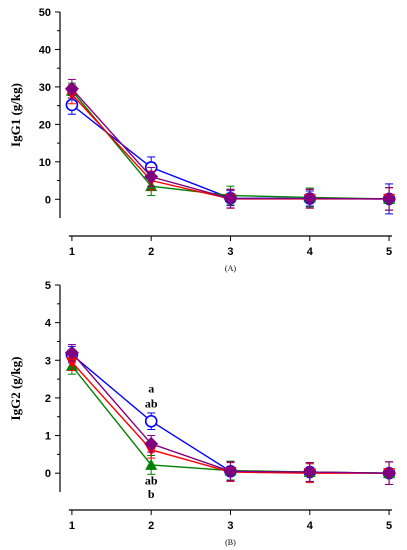  What do you see at coordinates (230, 152) in the screenshot?
I see `series-line` at bounding box center [230, 152].